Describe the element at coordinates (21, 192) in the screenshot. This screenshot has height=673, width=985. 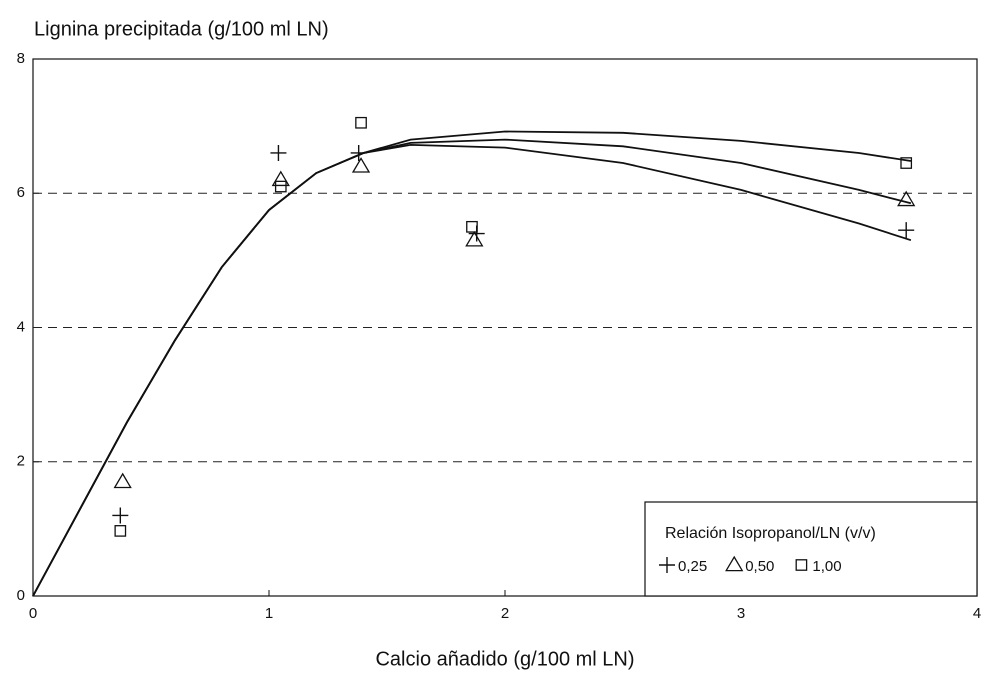
I see `y-tick-label: 6` at that location.